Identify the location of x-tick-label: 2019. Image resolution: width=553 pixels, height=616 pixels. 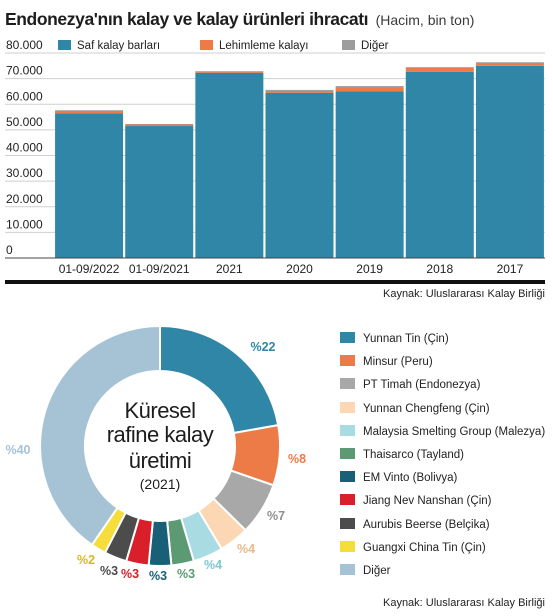
(369, 269).